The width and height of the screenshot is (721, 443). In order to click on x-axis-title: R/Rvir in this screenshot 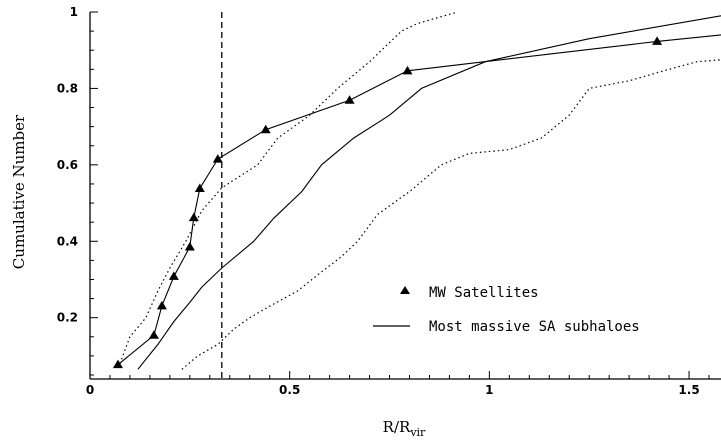, I will do `click(404, 428)`.